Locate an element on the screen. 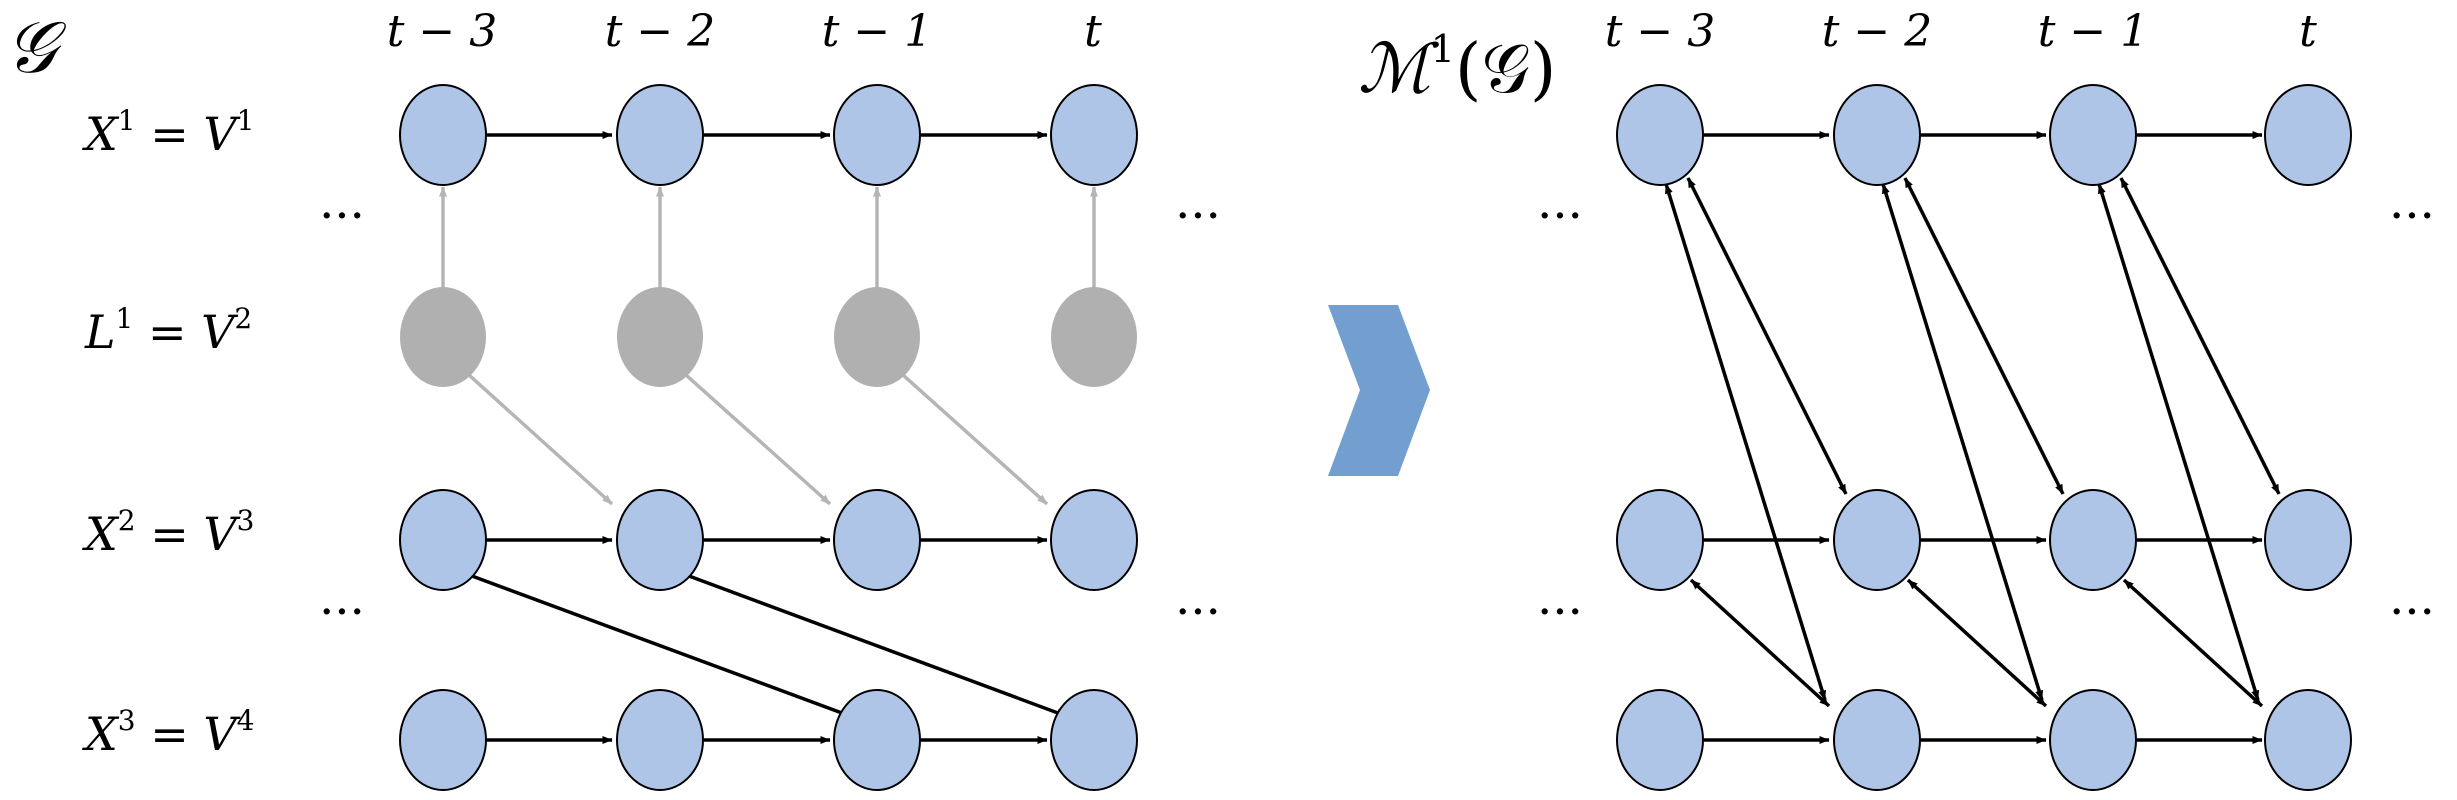 This screenshot has height=800, width=2457. node-l1-t is located at coordinates (1094, 337).